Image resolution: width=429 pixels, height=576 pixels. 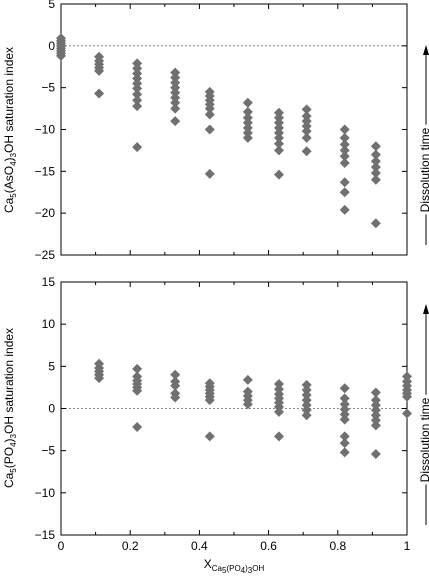 What do you see at coordinates (426, 414) in the screenshot?
I see `bottom-dissolution-time-arrow` at bounding box center [426, 414].